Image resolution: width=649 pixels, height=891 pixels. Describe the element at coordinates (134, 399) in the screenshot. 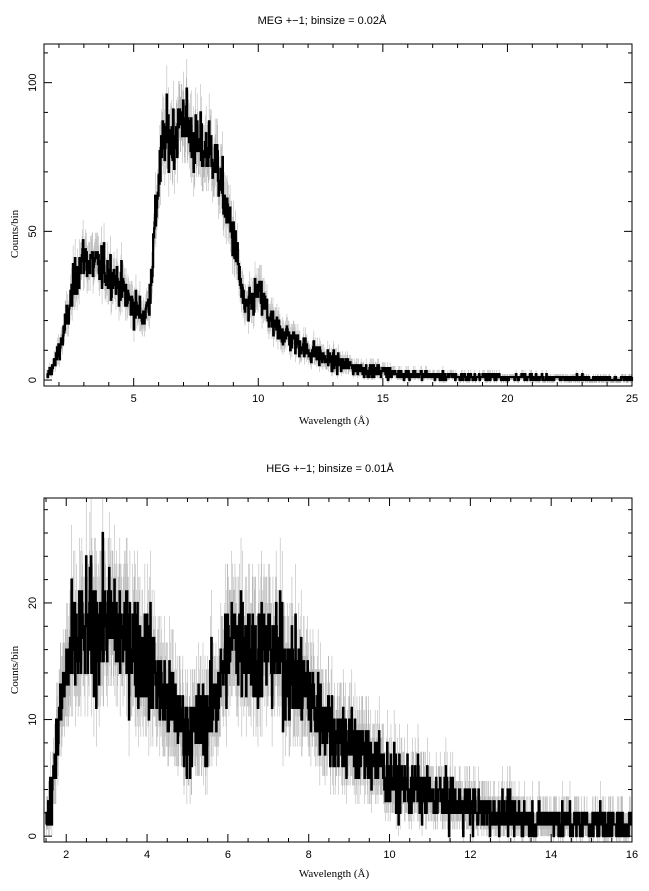

I see `x-tick-label: 5` at that location.